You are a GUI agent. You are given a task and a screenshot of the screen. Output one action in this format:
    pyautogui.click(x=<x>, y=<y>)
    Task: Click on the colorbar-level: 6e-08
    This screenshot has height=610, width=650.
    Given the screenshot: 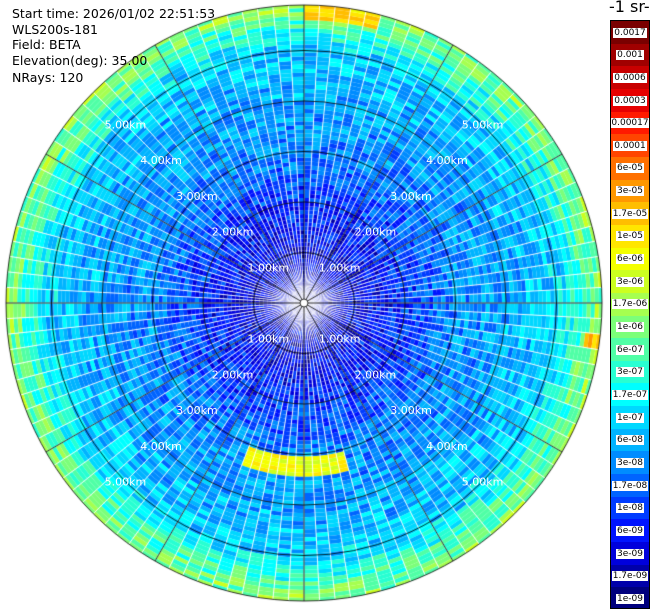 What is the action you would take?
    pyautogui.click(x=630, y=440)
    